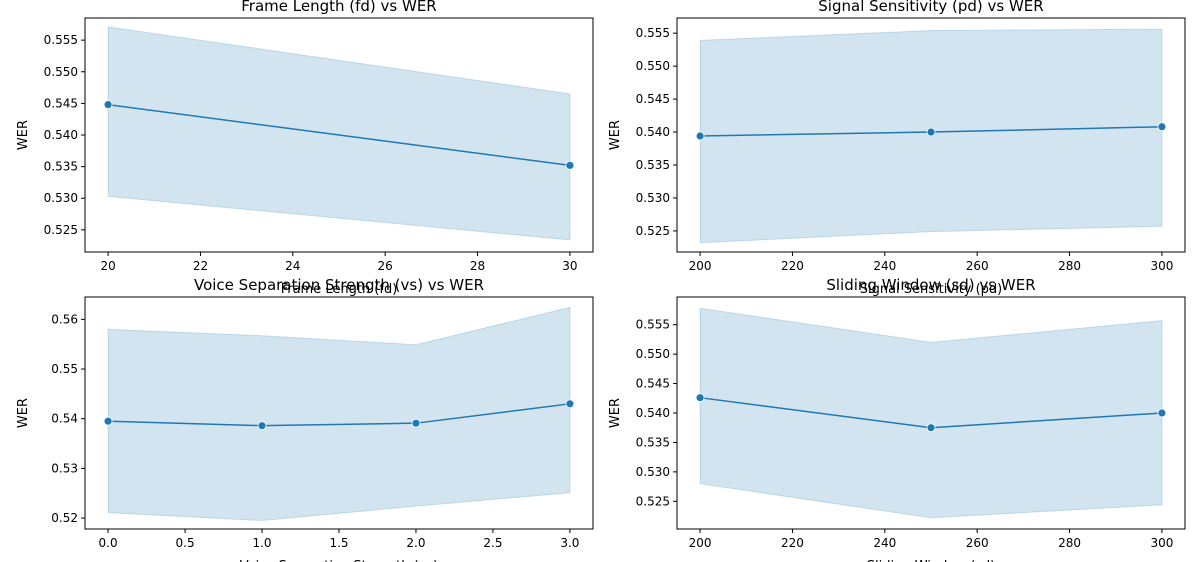 The height and width of the screenshot is (562, 1200). I want to click on chart-title: Signal Sensitivity (pd) vs WER, so click(930, 7).